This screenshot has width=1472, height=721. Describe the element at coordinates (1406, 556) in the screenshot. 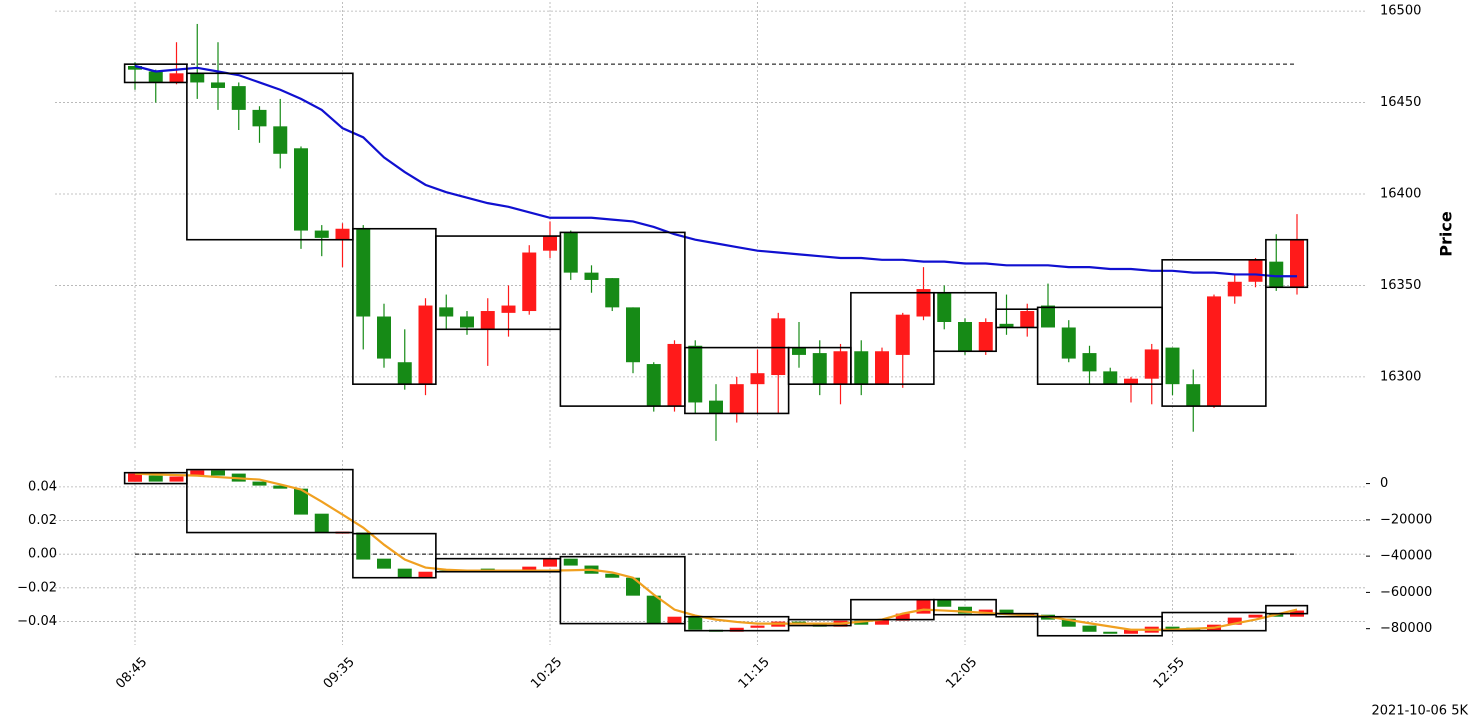

I see `y2-tick-label: −40000` at that location.